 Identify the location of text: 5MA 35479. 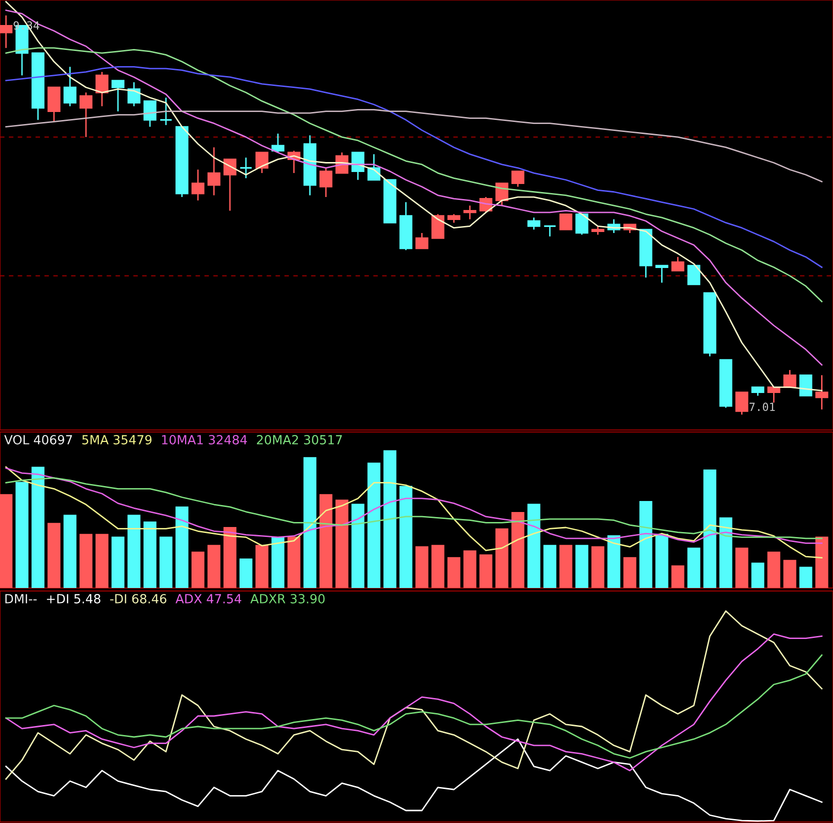
(117, 439).